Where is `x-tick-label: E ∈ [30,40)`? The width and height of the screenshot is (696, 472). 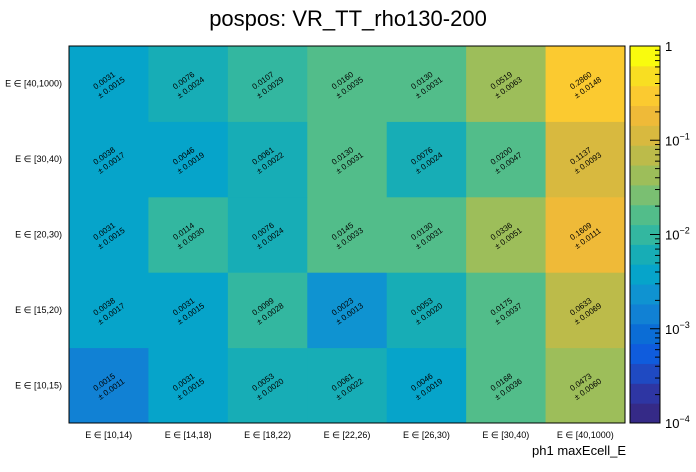
x-tick-label: E ∈ [30,40) is located at coordinates (505, 435).